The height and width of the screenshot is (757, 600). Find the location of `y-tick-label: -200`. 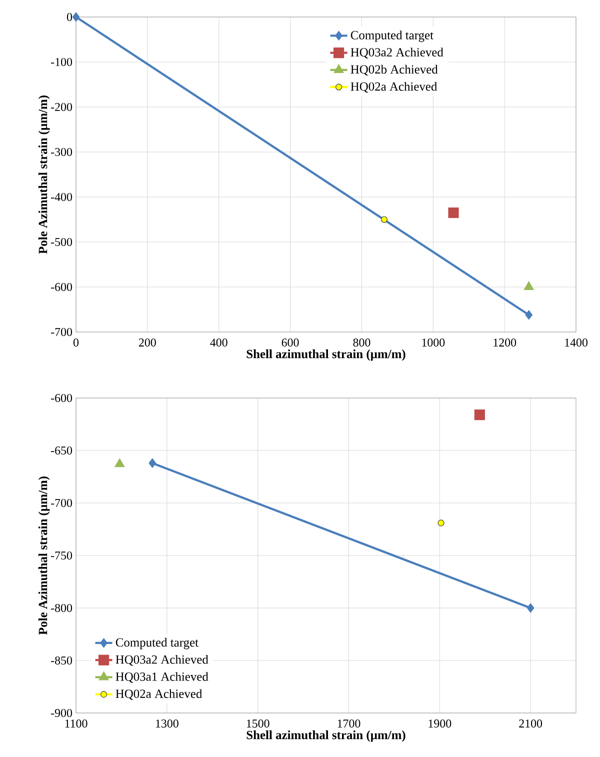

y-tick-label: -200 is located at coordinates (61, 107).